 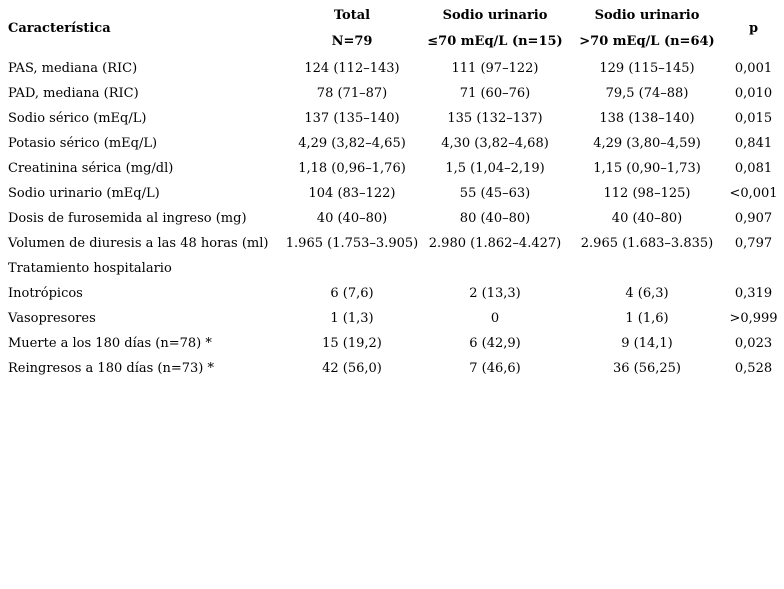 What do you see at coordinates (495, 15) in the screenshot?
I see `header-sodium-low-line1: Sodio urinario` at bounding box center [495, 15].